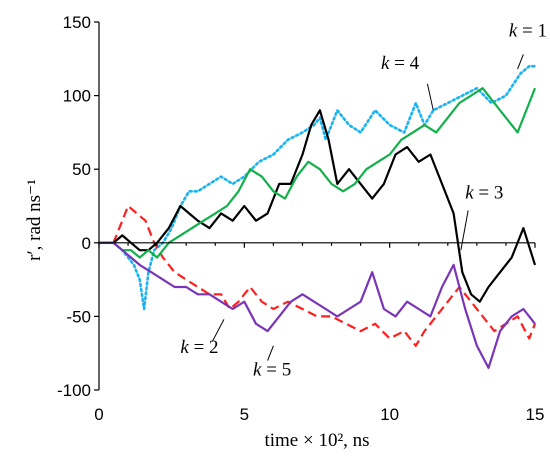 This screenshot has height=465, width=550. I want to click on annotation-k5: k = 5, so click(272, 369).